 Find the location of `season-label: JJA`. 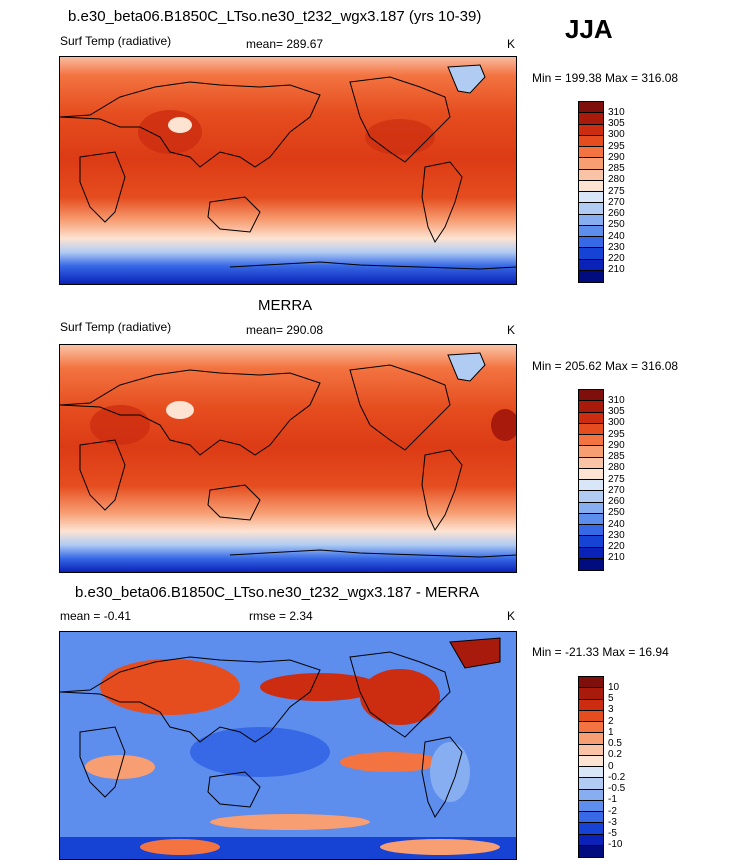

season-label: JJA is located at coordinates (589, 29).